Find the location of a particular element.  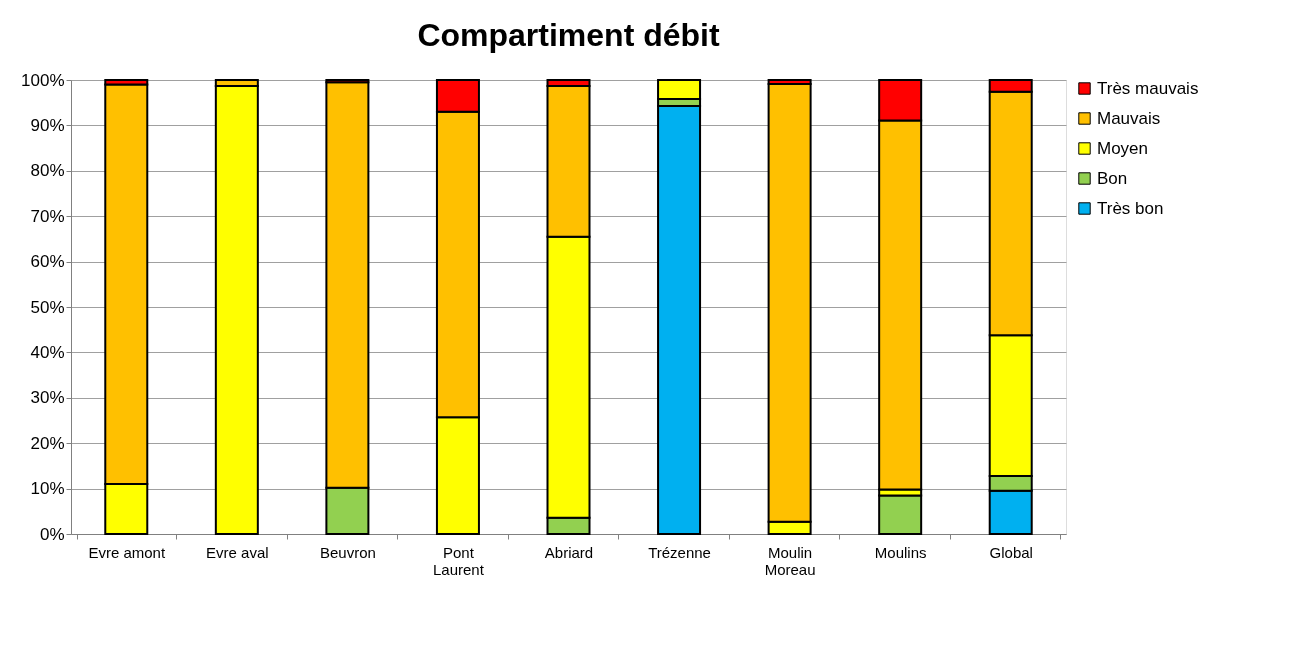

x-tick-label: Moulin Moreau is located at coordinates (790, 560).